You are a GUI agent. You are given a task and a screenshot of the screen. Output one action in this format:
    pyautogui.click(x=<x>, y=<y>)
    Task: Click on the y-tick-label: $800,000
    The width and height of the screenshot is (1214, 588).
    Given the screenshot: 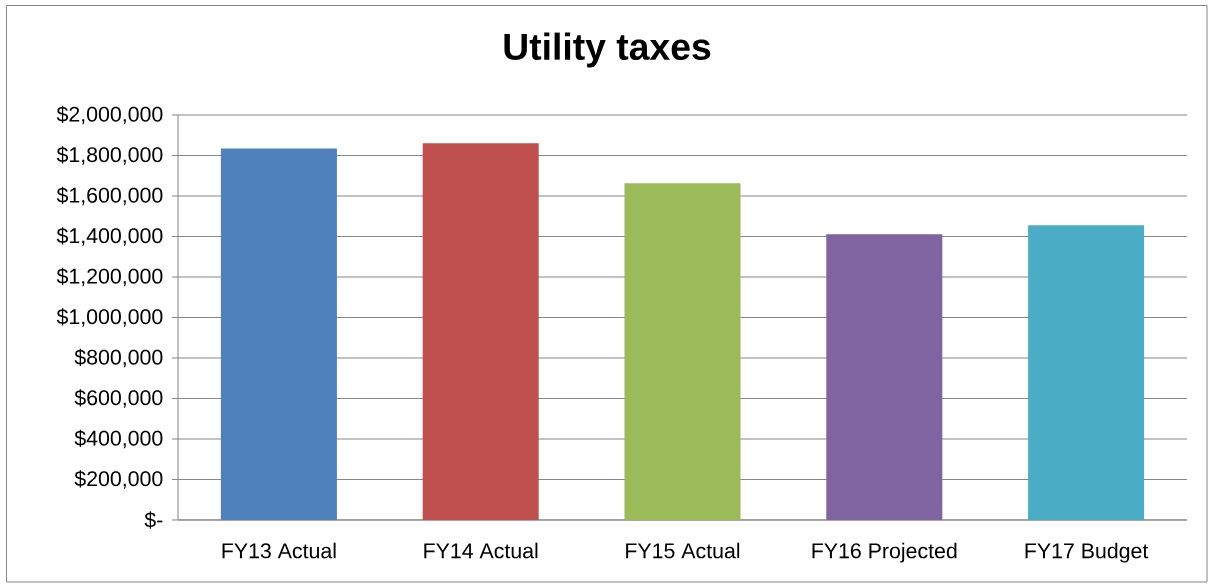 What is the action you would take?
    pyautogui.click(x=118, y=358)
    